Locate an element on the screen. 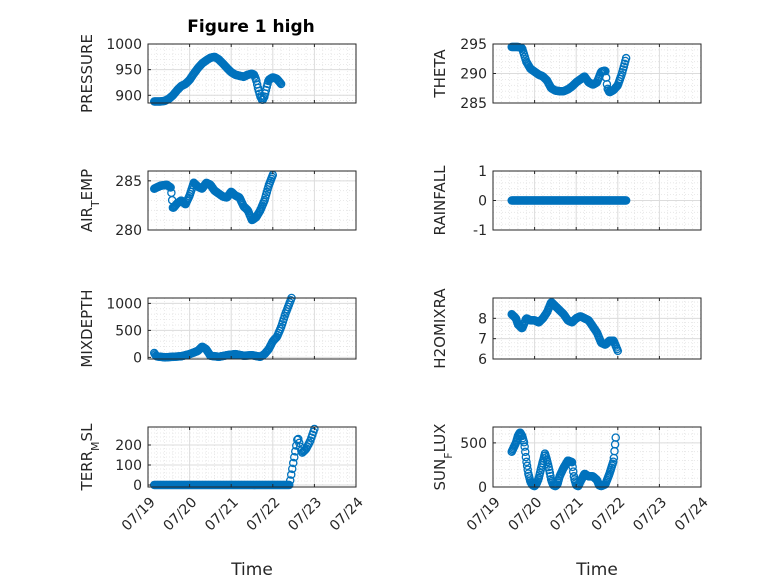 The height and width of the screenshot is (583, 778). axes-5: 0 500 1000 MIXDEPTH is located at coordinates (217, 328).